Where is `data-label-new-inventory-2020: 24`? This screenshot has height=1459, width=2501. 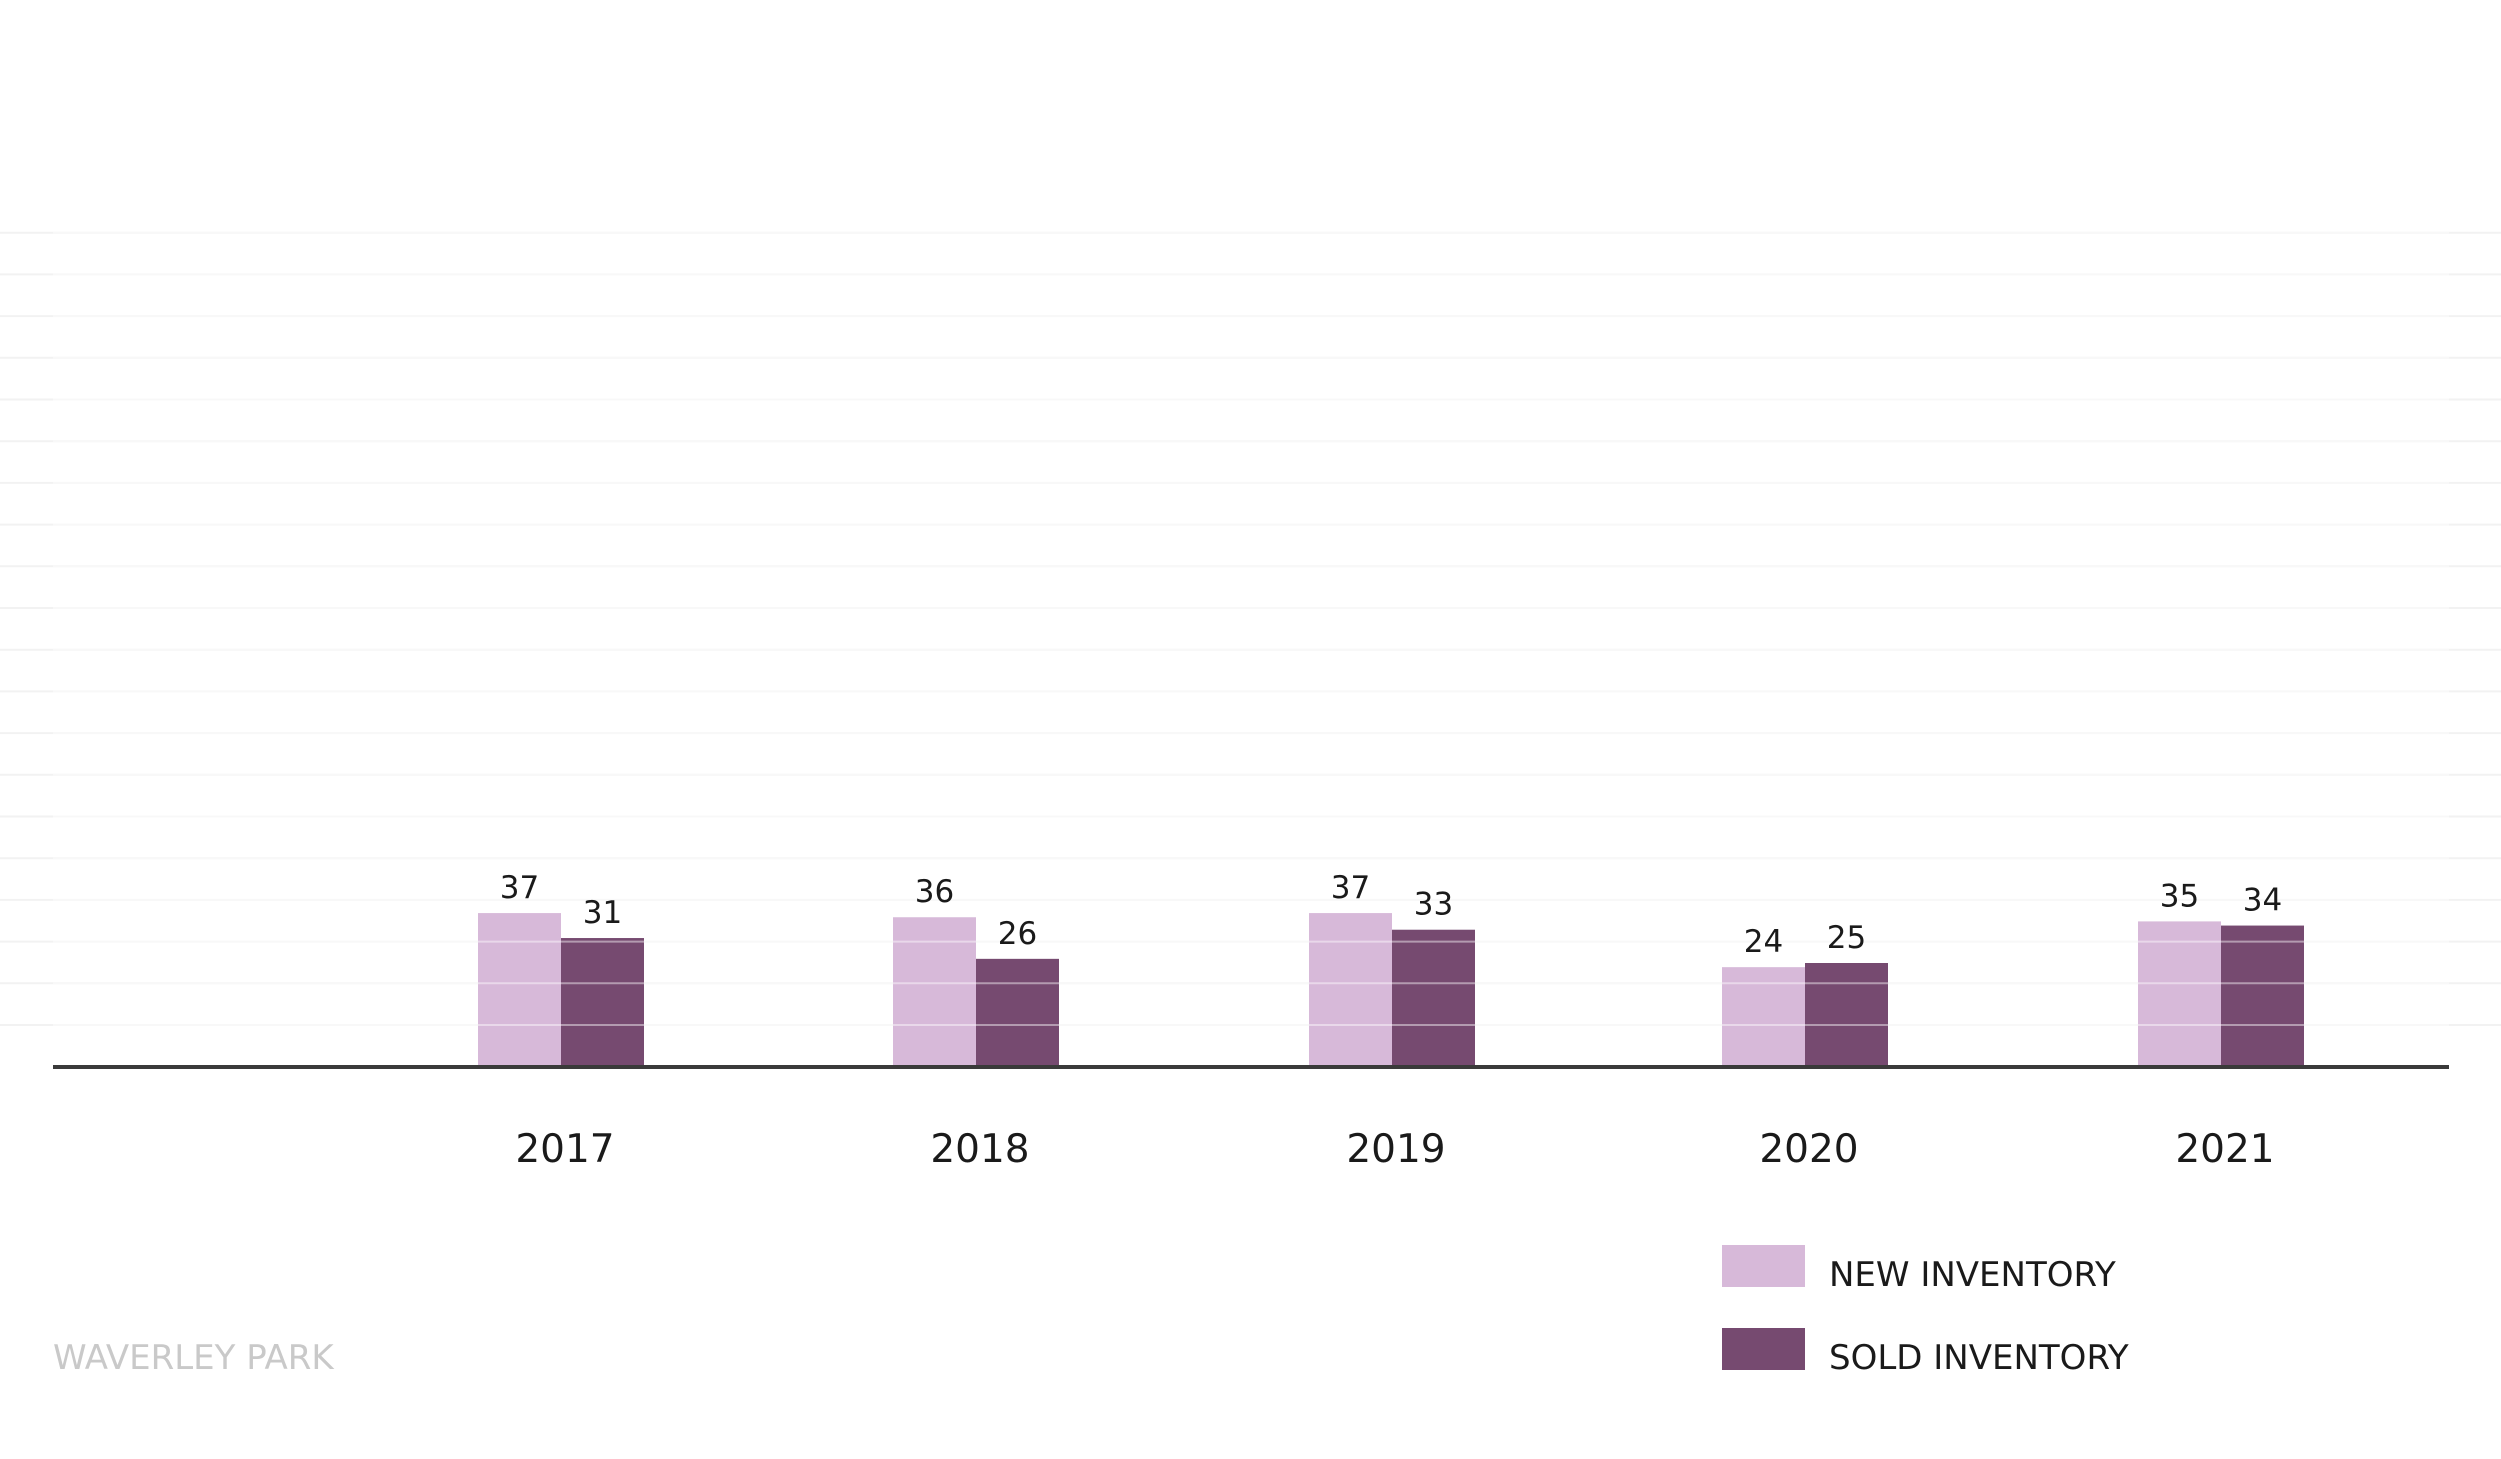
data-label-new-inventory-2020: 24 is located at coordinates (1763, 942).